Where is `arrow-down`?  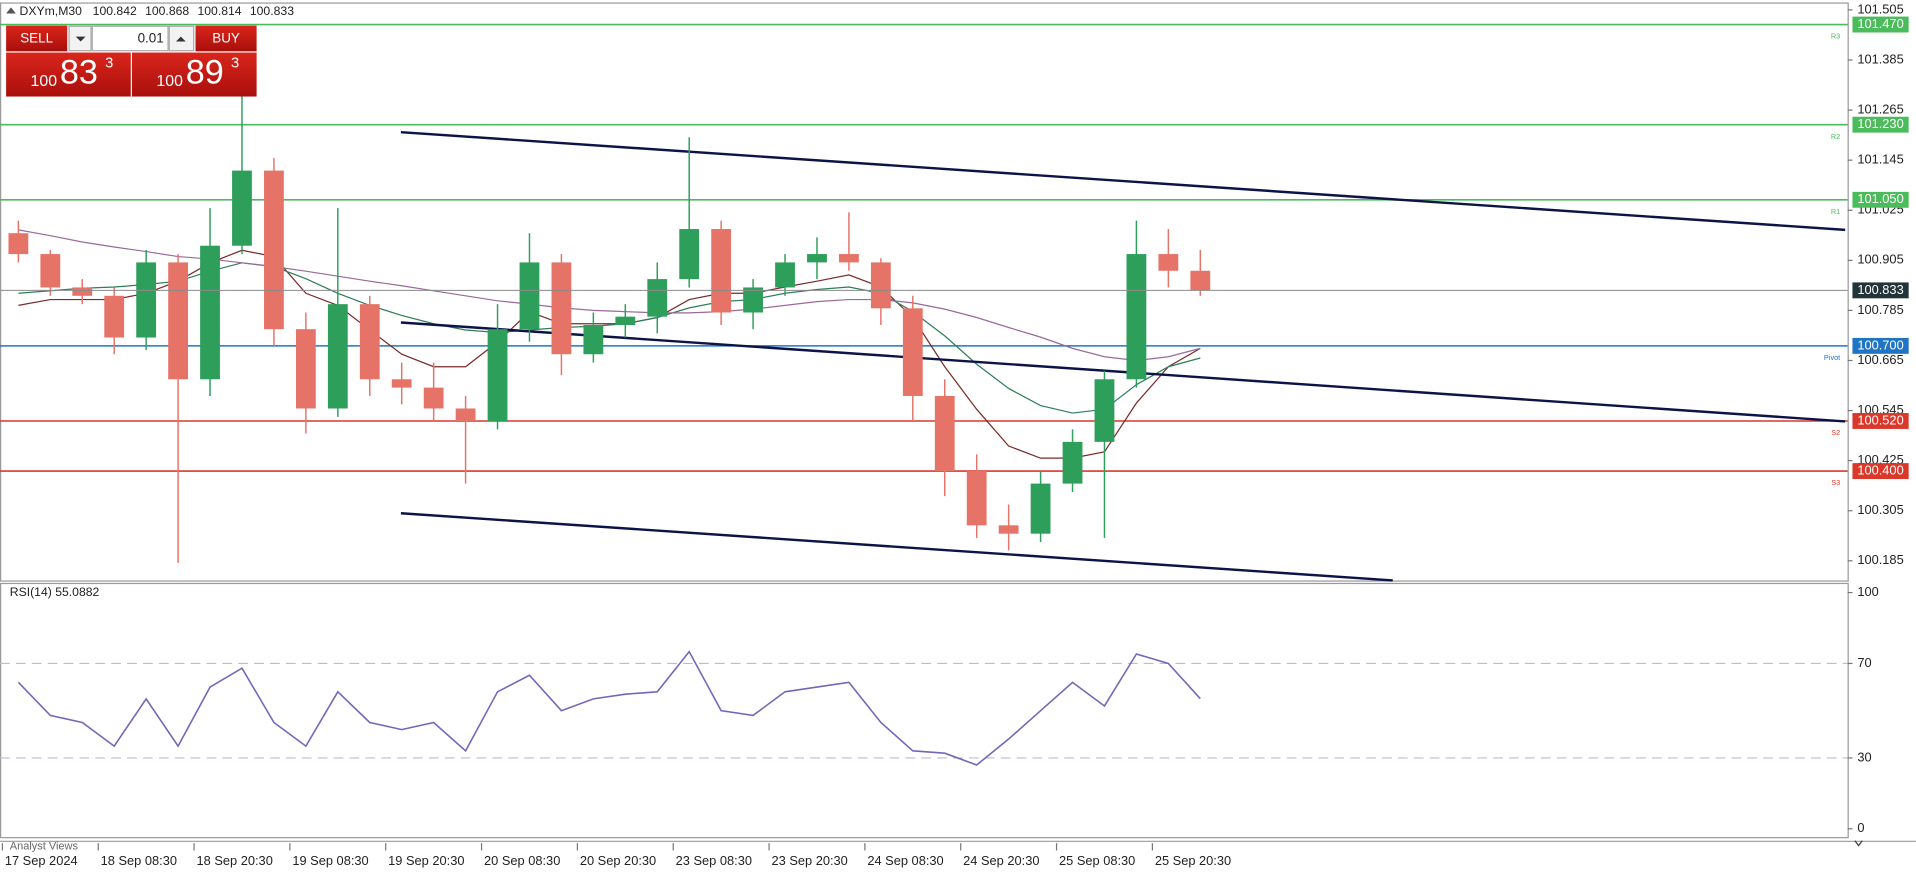
arrow-down is located at coordinates (80, 39).